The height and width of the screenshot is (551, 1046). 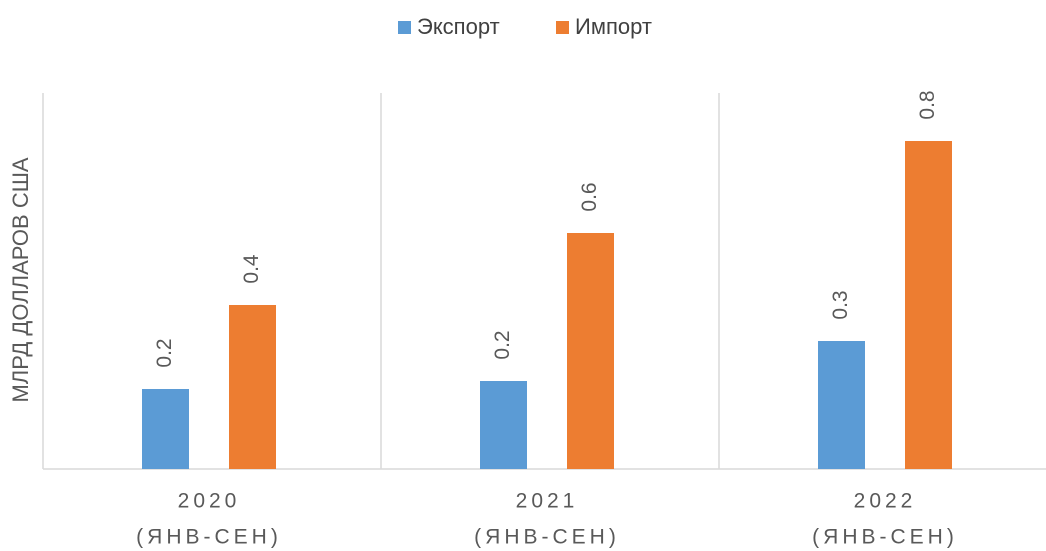 I want to click on data-label: 0.6, so click(x=589, y=196).